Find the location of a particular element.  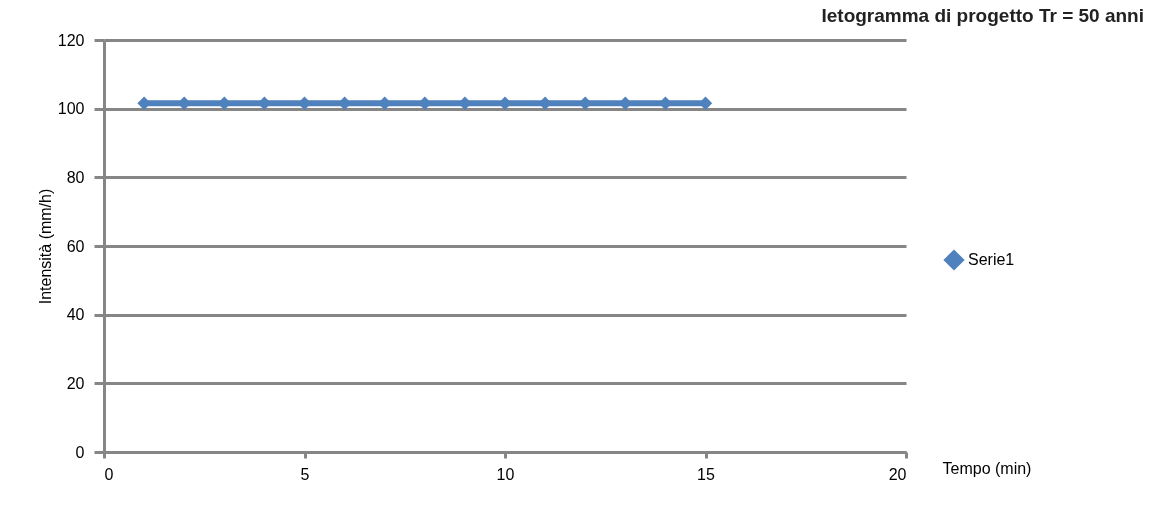

x-tick-label: 15 is located at coordinates (706, 474).